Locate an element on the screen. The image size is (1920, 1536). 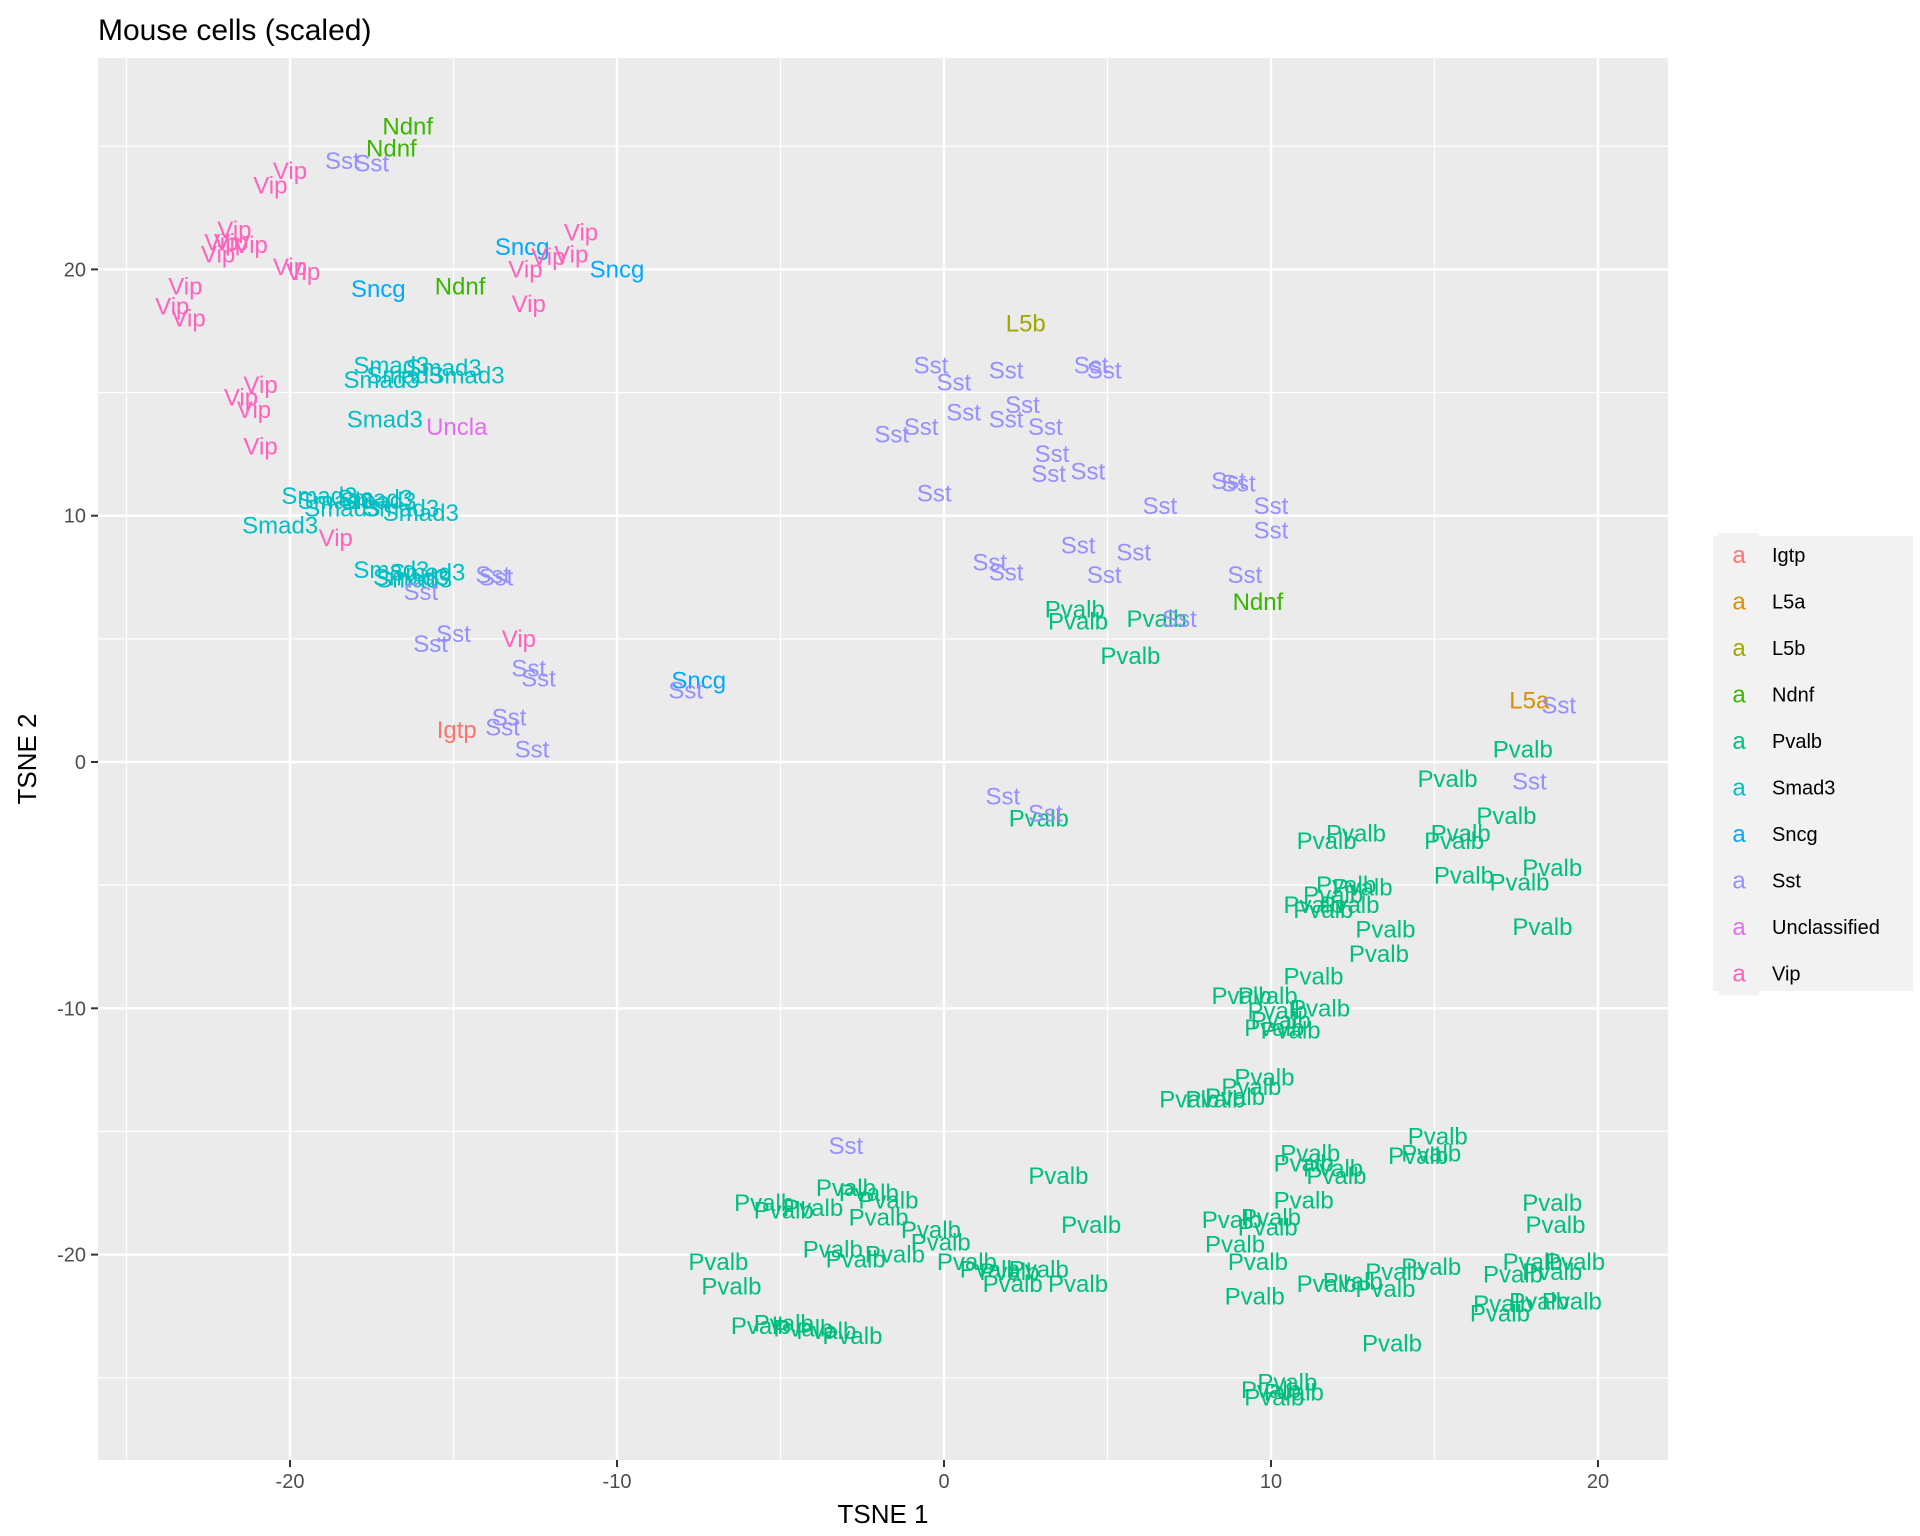
legend-label-l5b: L5b is located at coordinates (1788, 649).